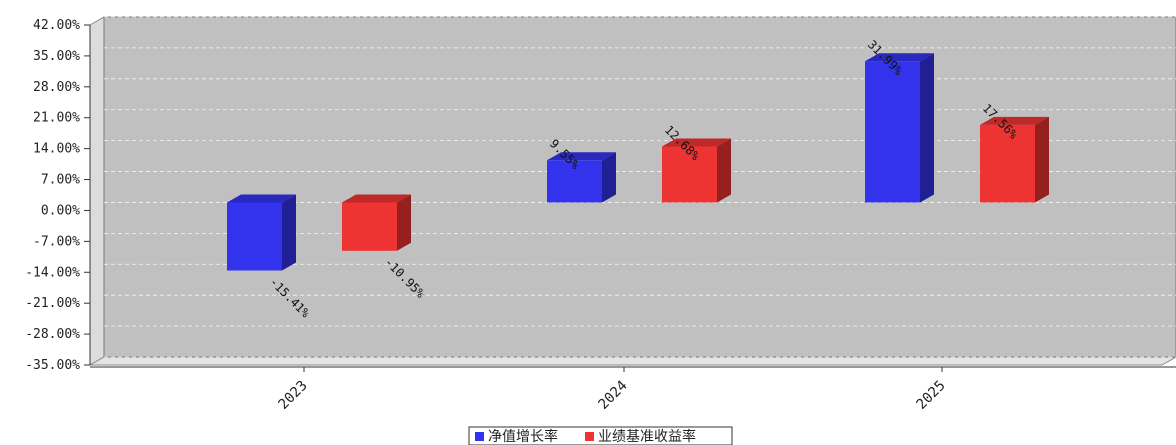  I want to click on y-tick-label: 28.00%, so click(56, 87).